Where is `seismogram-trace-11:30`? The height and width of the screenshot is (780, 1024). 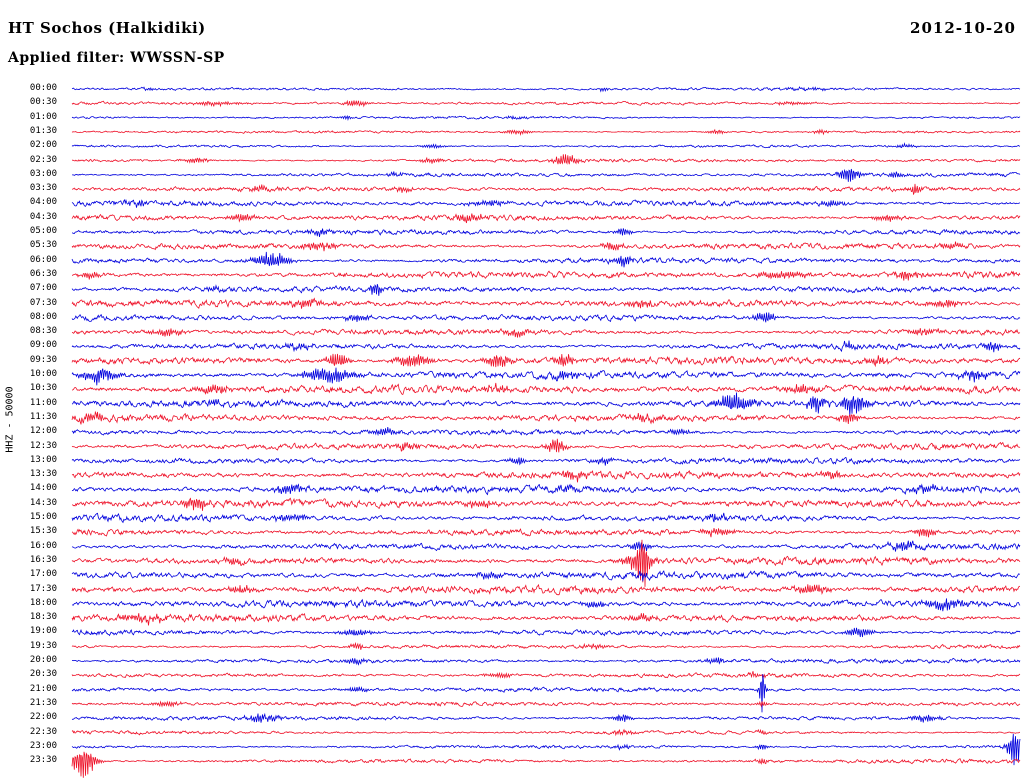 seismogram-trace-11:30 is located at coordinates (546, 417).